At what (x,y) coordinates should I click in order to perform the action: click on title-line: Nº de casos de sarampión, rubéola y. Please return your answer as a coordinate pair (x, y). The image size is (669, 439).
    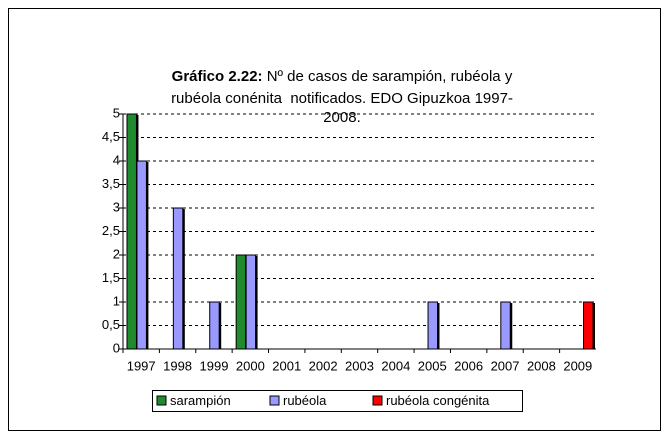
    Looking at the image, I should click on (390, 76).